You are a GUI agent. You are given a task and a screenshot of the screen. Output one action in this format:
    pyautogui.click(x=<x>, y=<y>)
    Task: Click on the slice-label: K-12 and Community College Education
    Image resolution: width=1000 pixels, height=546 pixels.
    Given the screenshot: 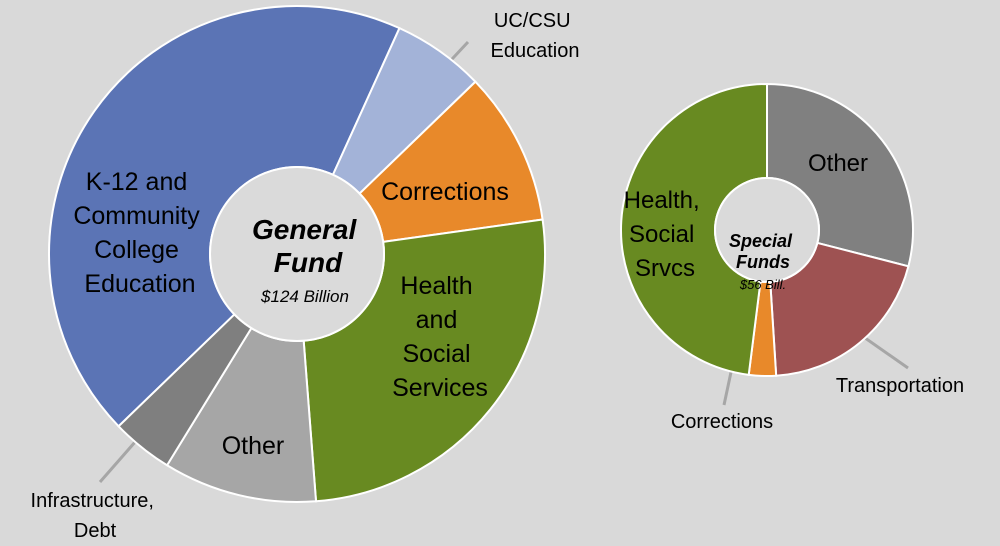 What is the action you would take?
    pyautogui.click(x=139, y=233)
    